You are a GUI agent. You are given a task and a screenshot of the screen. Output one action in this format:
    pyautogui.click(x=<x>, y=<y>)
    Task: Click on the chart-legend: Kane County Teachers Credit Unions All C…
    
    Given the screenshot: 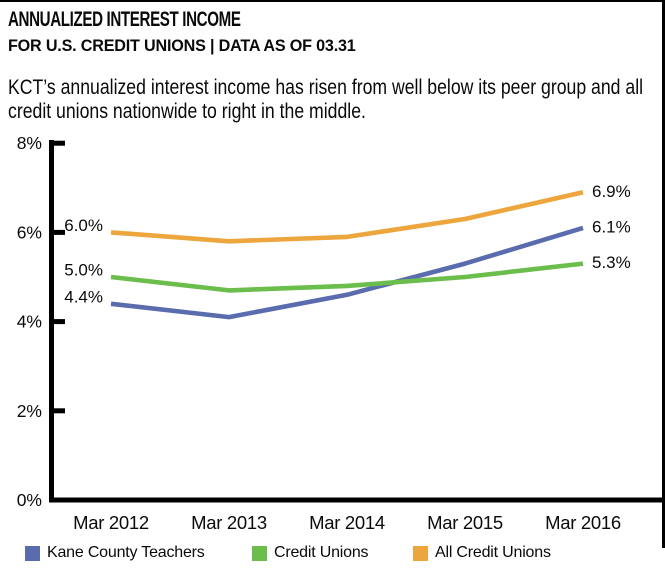 What is the action you would take?
    pyautogui.click(x=332, y=554)
    